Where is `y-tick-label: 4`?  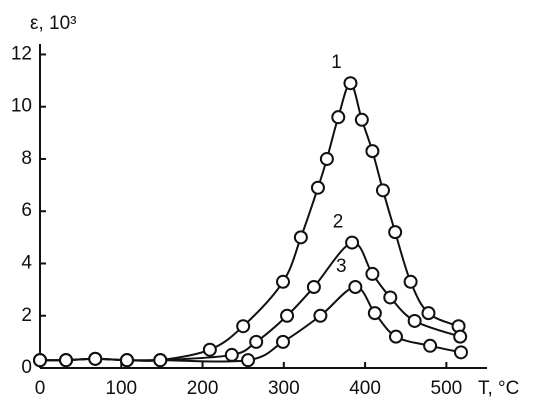
y-tick-label: 4 is located at coordinates (26, 262).